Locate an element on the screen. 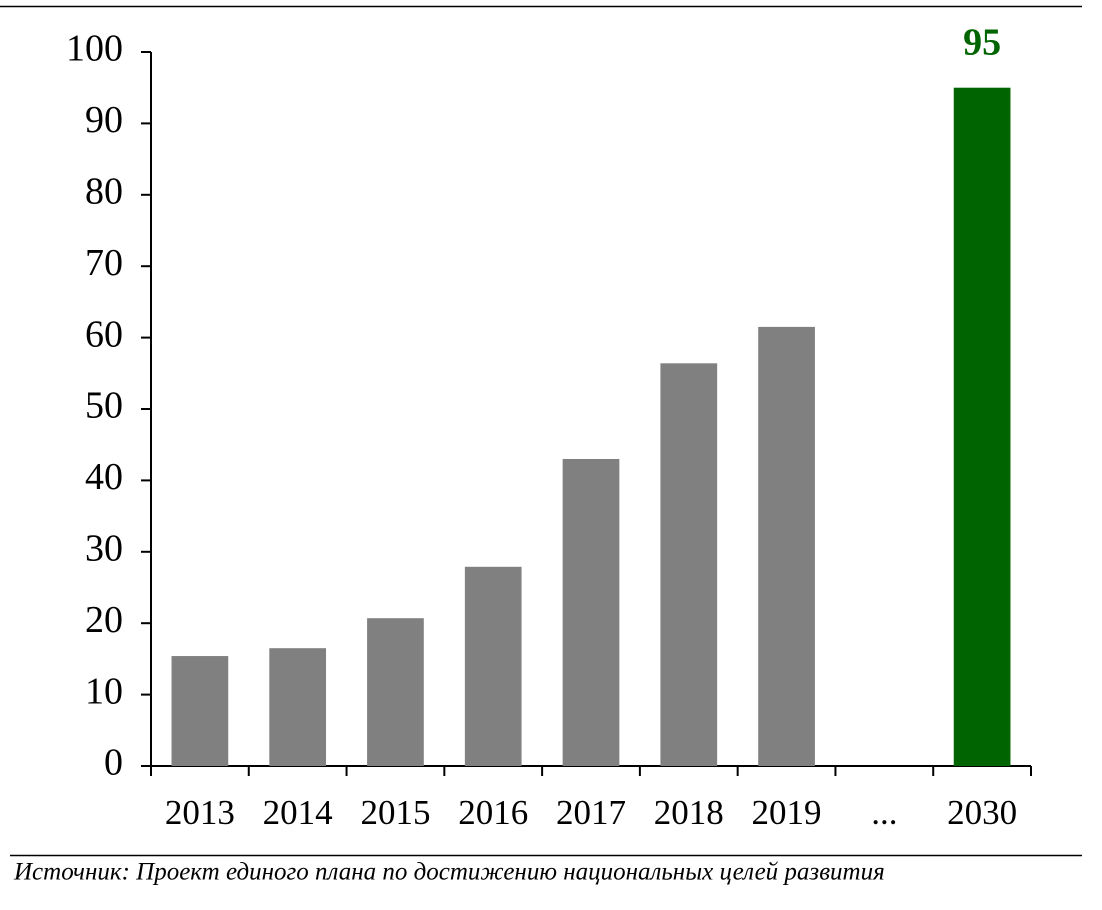  x-tick-label: 2018 is located at coordinates (689, 812).